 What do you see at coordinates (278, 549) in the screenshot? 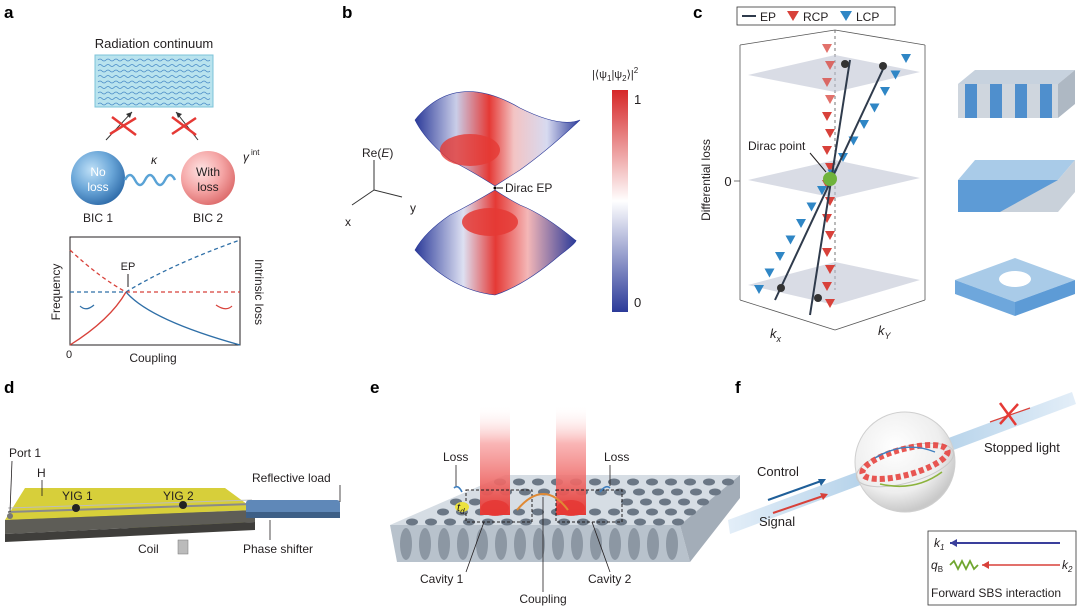
I see `phase-shifter-label: Phase shifter` at bounding box center [278, 549].